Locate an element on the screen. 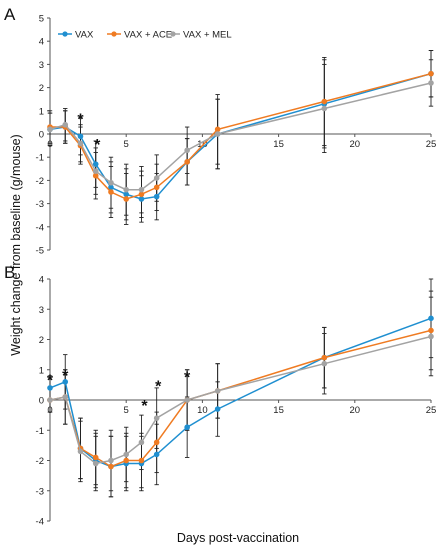 The image size is (446, 550). legend-ace-label: VAX + ACE is located at coordinates (148, 35).